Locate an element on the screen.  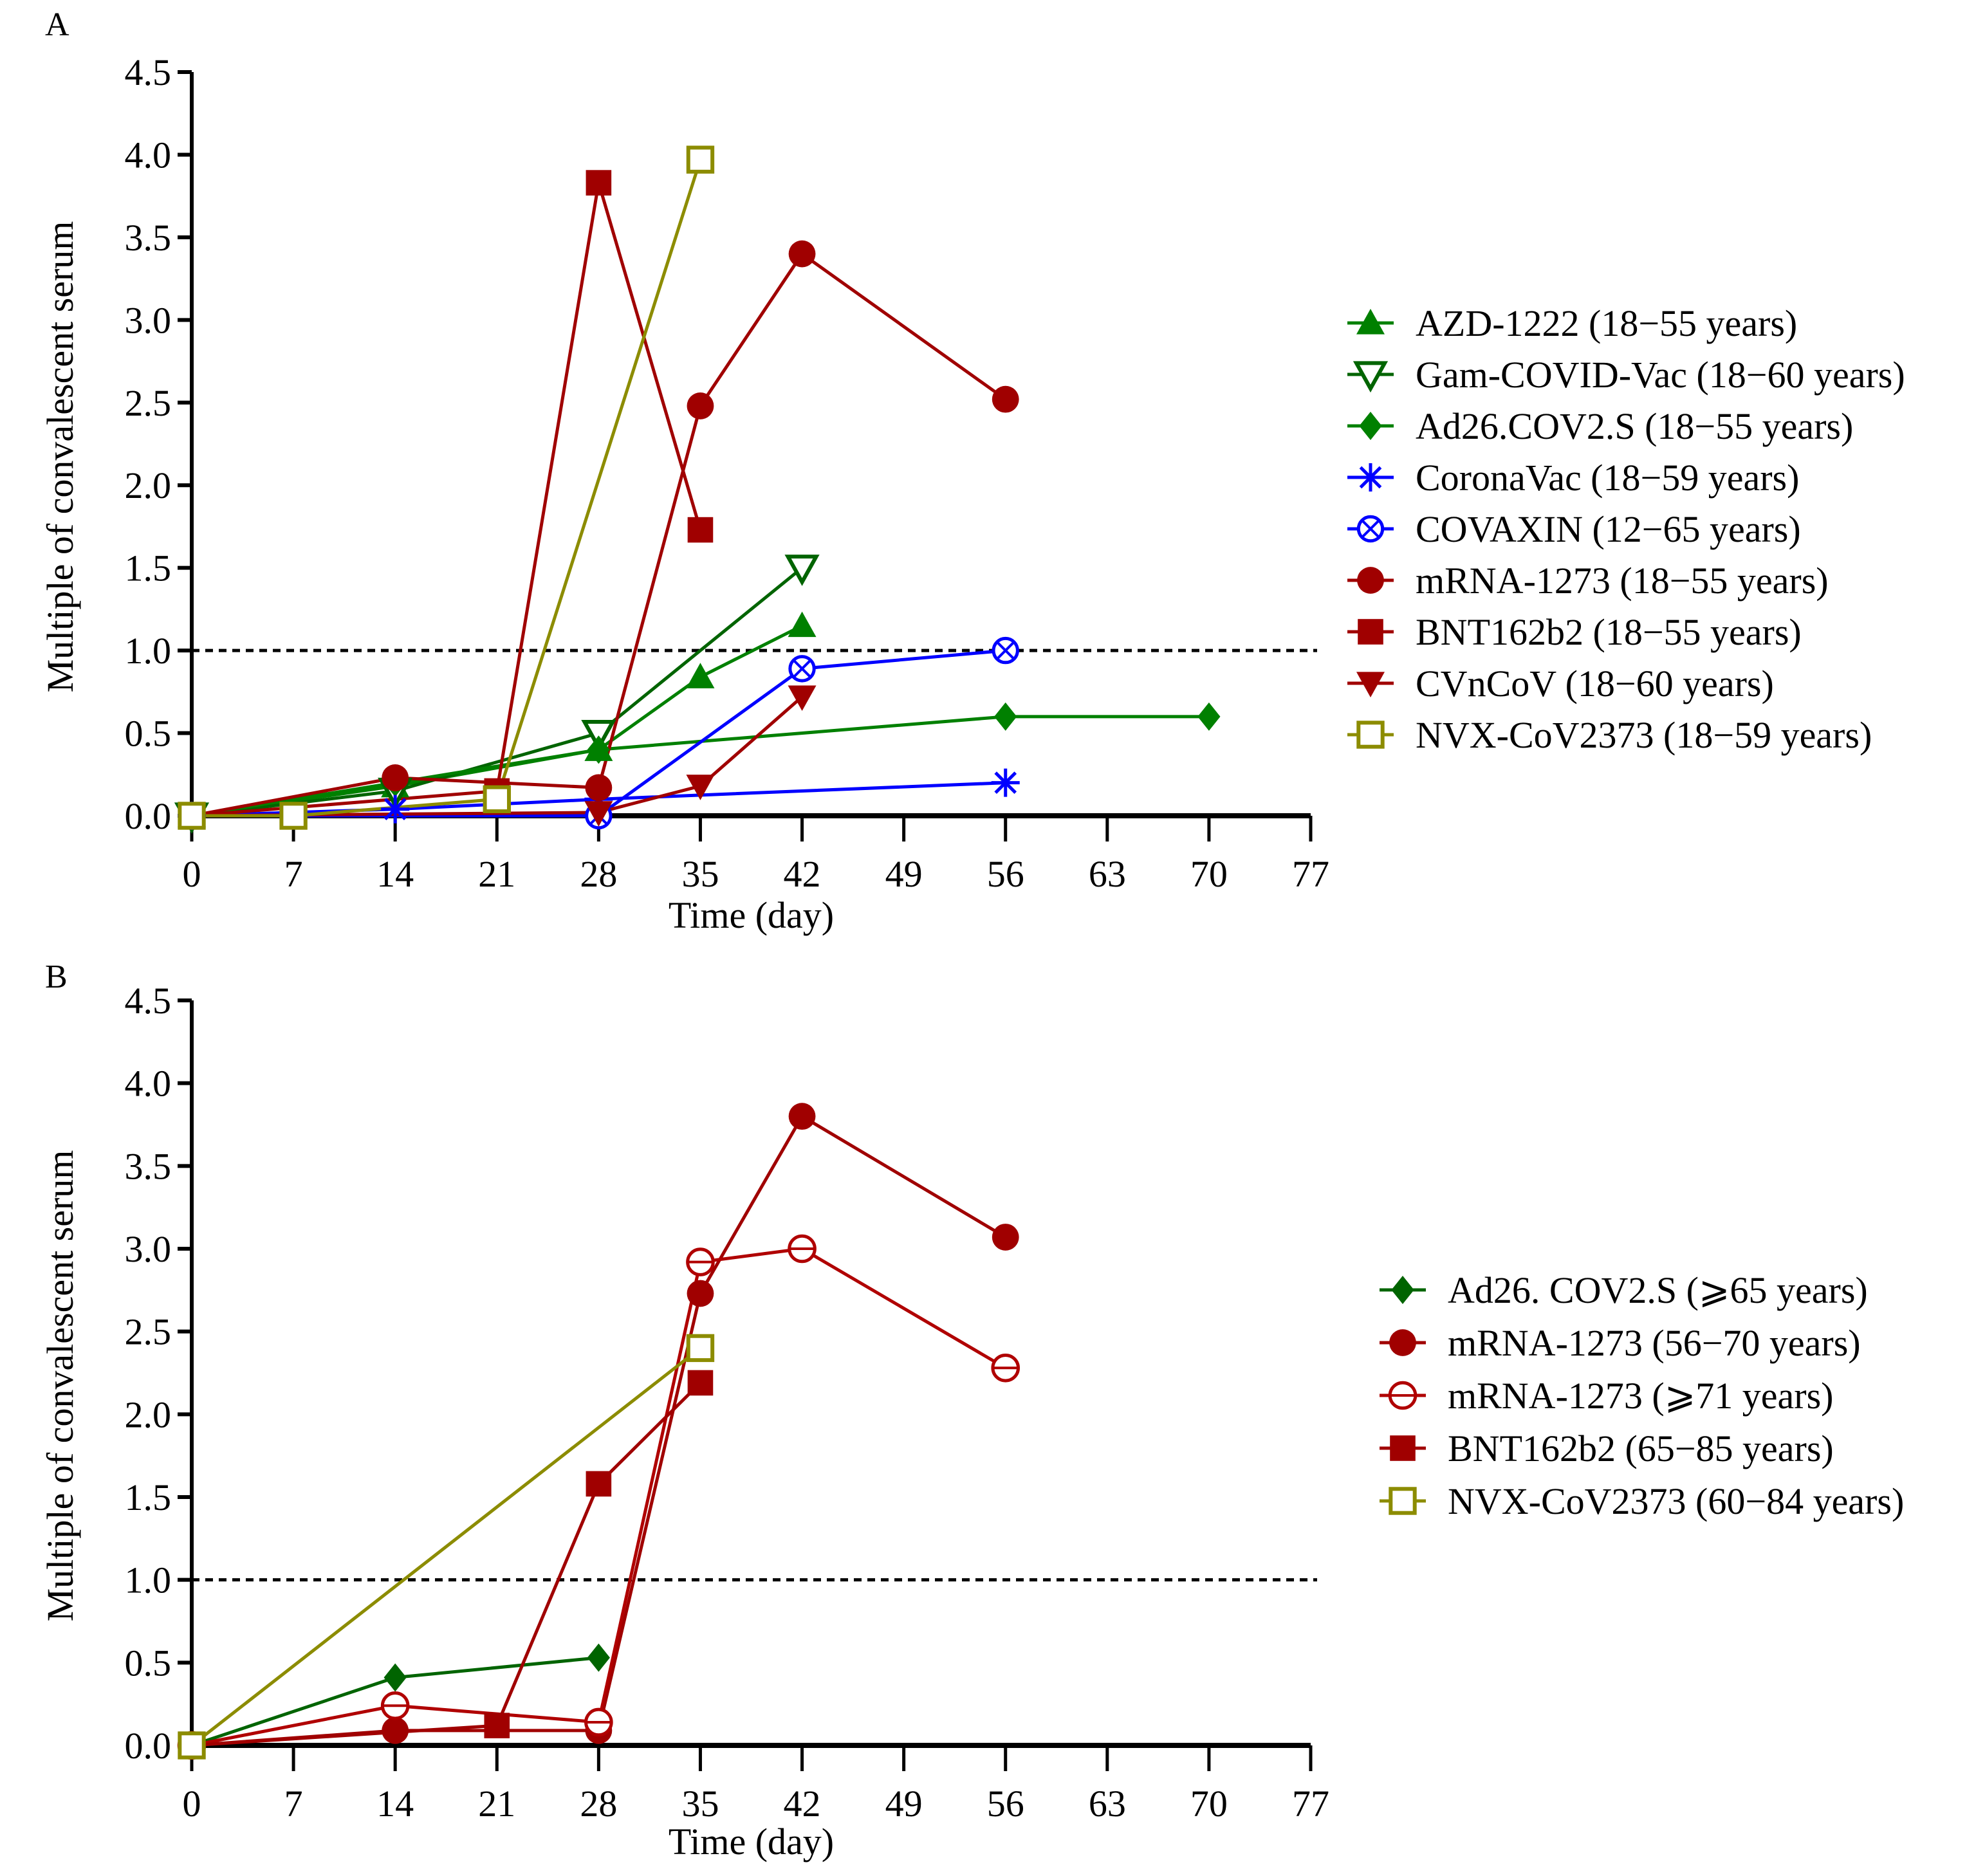
legend-item: mRNA-1273 (⩾71 years) is located at coordinates (1606, 1396).